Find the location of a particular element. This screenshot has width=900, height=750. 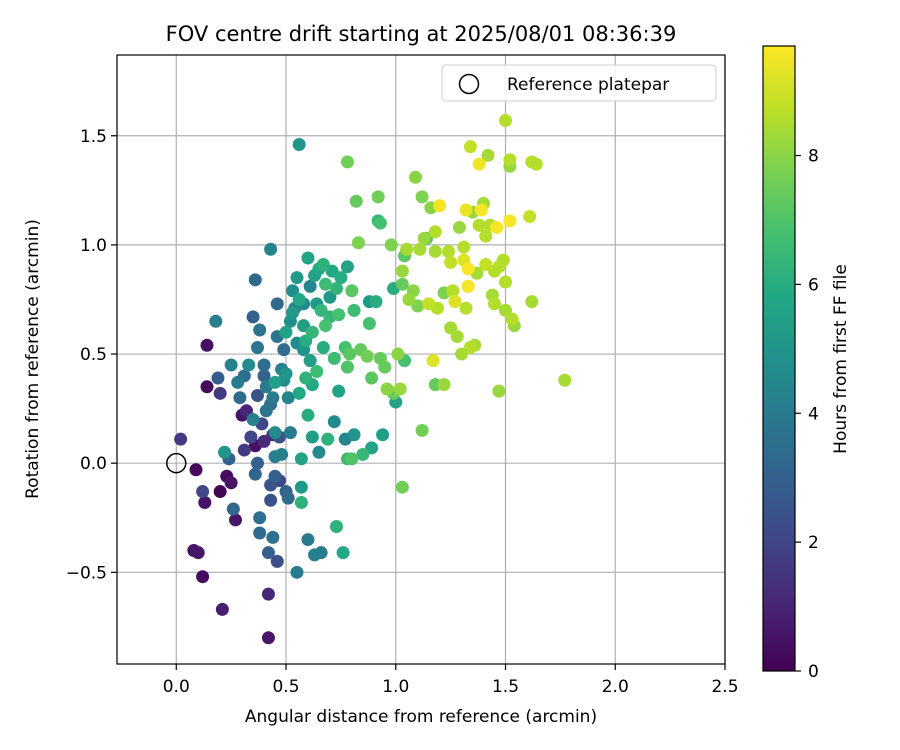

colorbar-tick-label: 6 is located at coordinates (813, 285).